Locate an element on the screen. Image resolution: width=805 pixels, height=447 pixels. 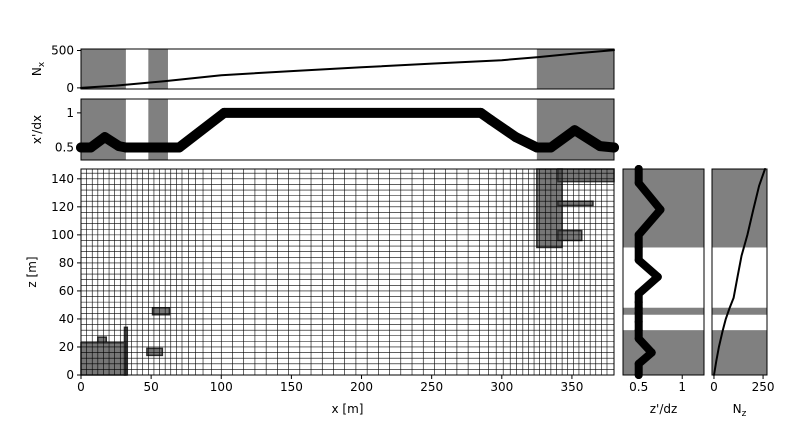
x-tick-label: 200 is located at coordinates (361, 387).